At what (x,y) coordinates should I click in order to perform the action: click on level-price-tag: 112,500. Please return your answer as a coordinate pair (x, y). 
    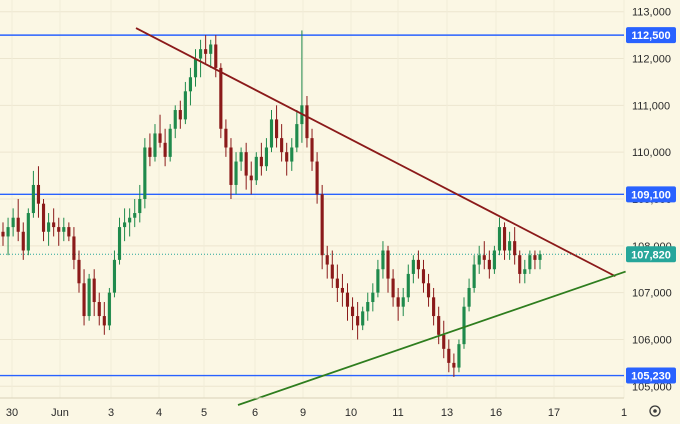
    Looking at the image, I should click on (650, 36).